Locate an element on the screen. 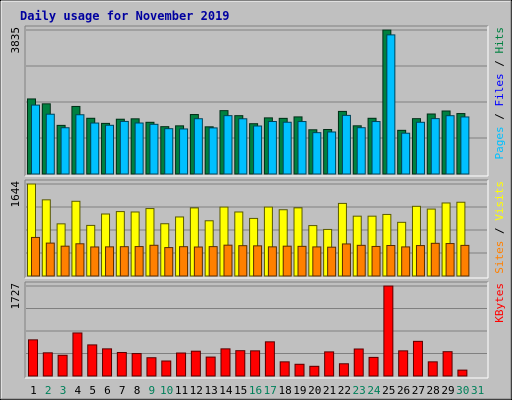  x-tick-label-day-25: 25 is located at coordinates (388, 390).